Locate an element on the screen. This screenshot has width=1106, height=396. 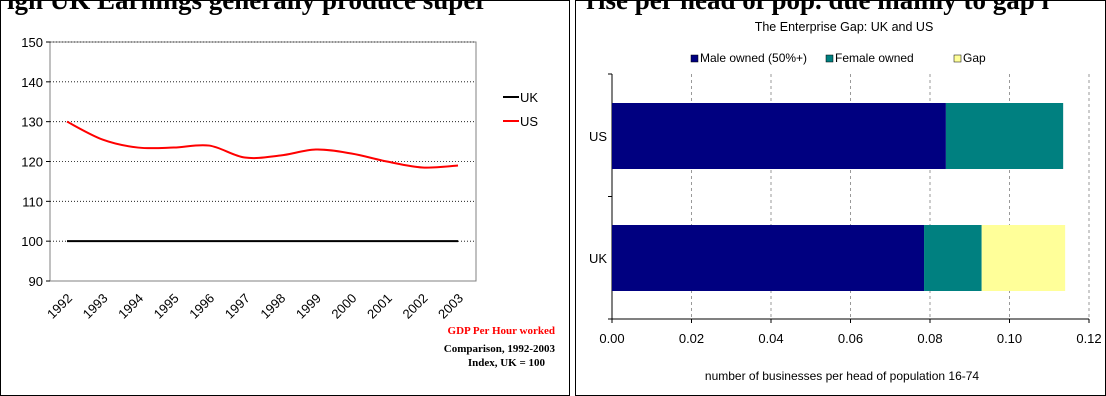
x-tick-label: 0.04 is located at coordinates (770, 338).